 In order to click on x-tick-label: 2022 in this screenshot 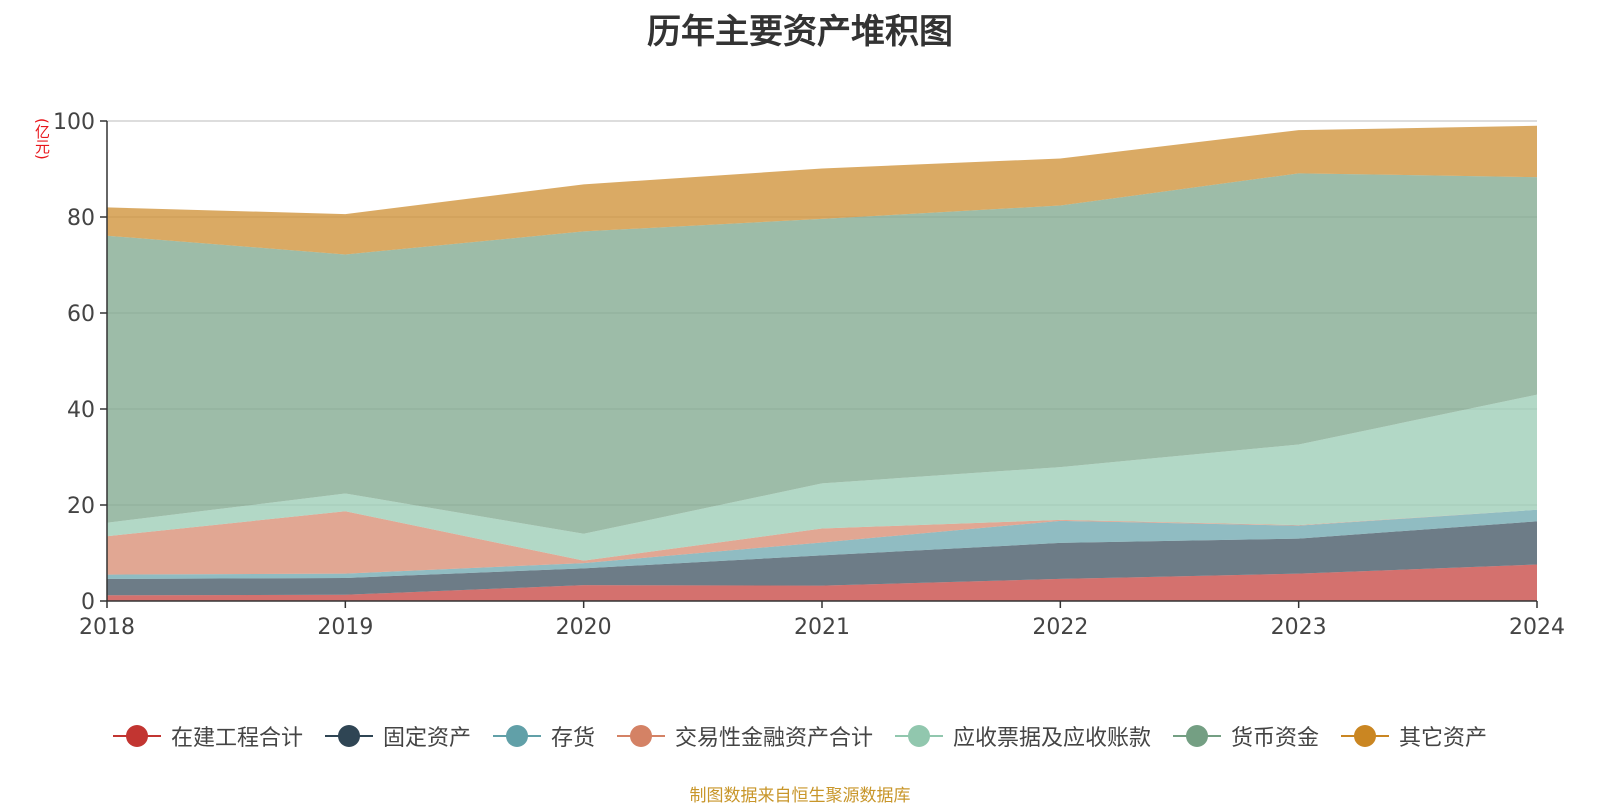, I will do `click(1060, 627)`.